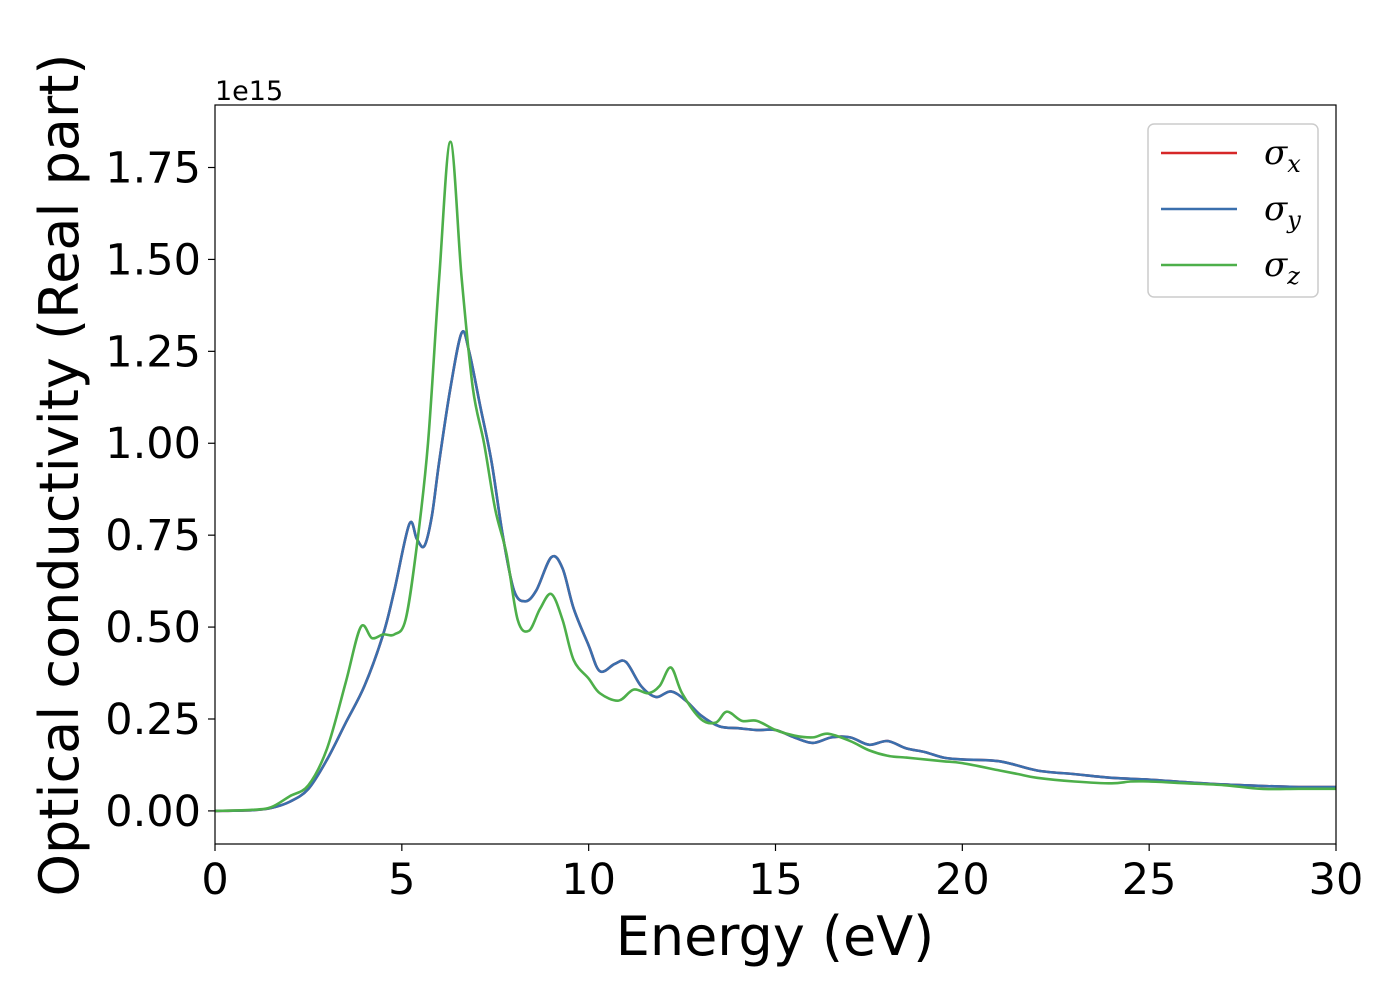 The image size is (1400, 1000). I want to click on x-tick-label: 30, so click(1336, 880).